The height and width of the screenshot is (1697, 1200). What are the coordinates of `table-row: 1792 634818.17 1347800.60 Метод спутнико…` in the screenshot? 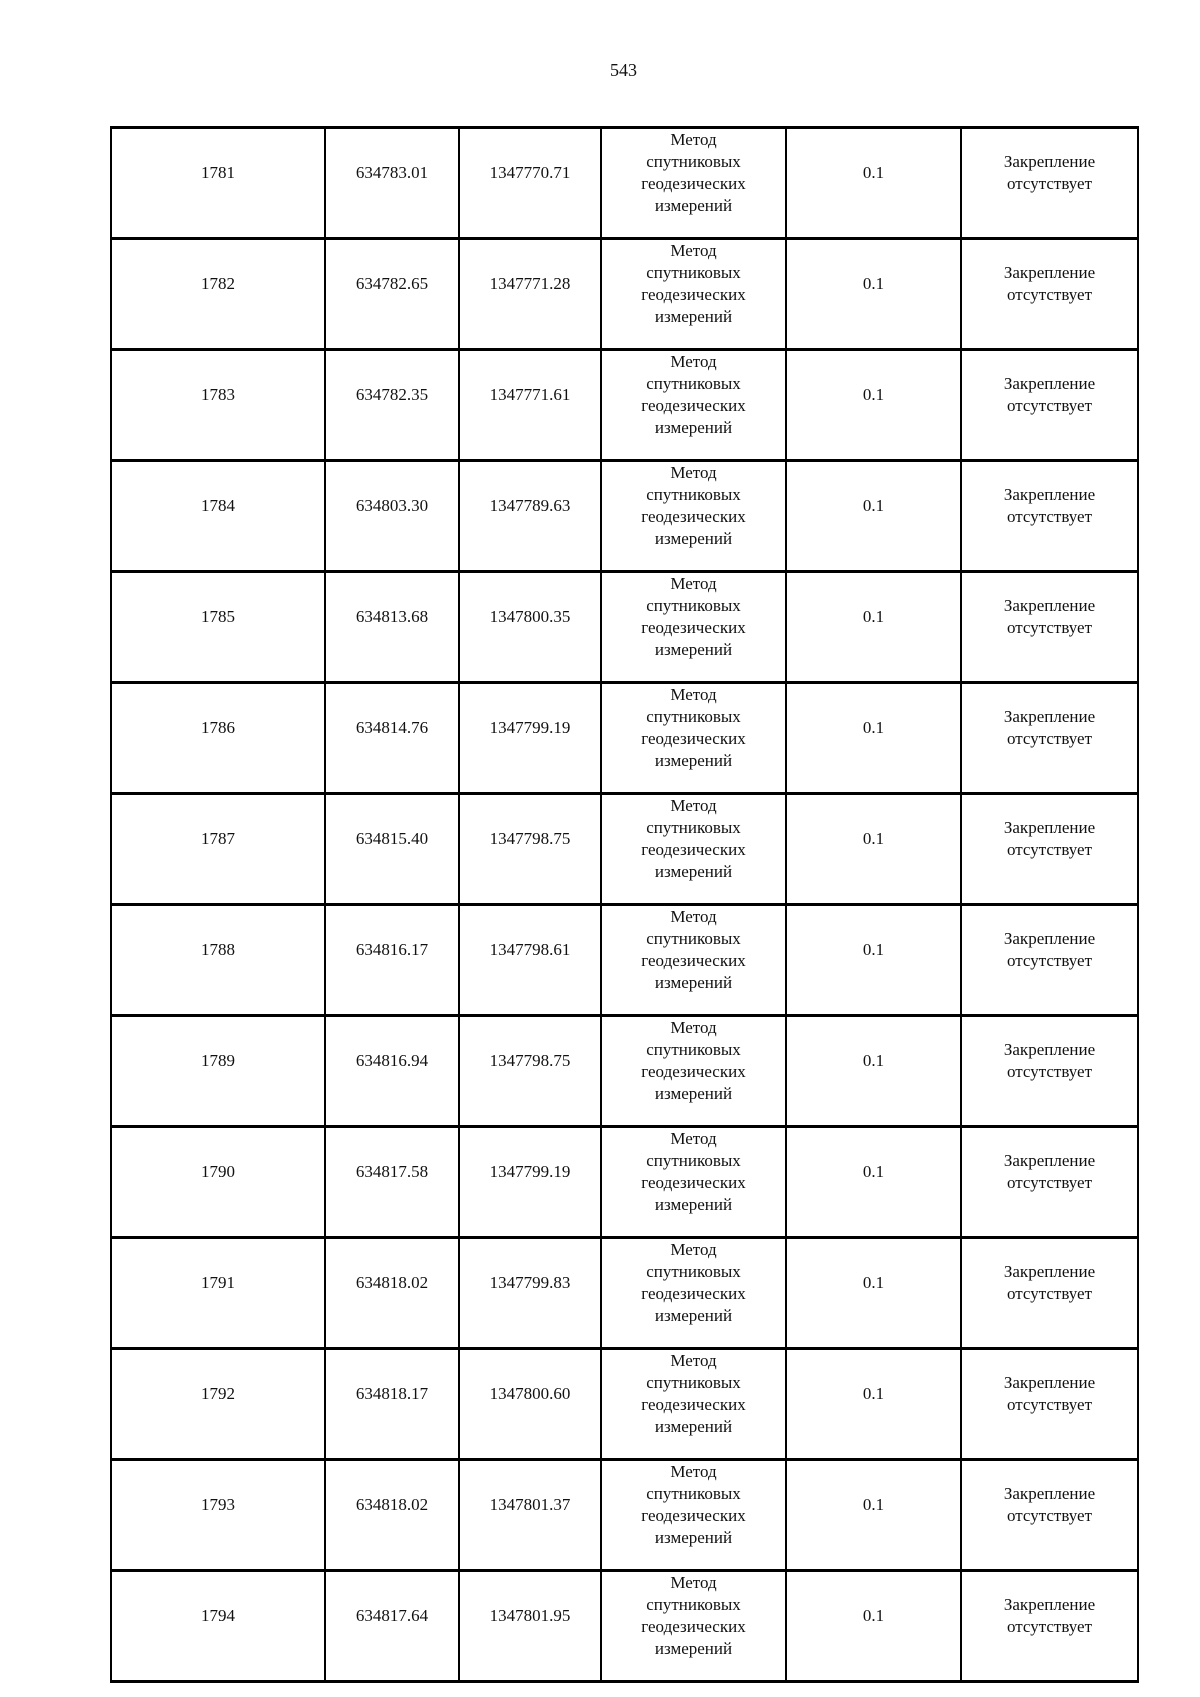 It's located at (624, 1404).